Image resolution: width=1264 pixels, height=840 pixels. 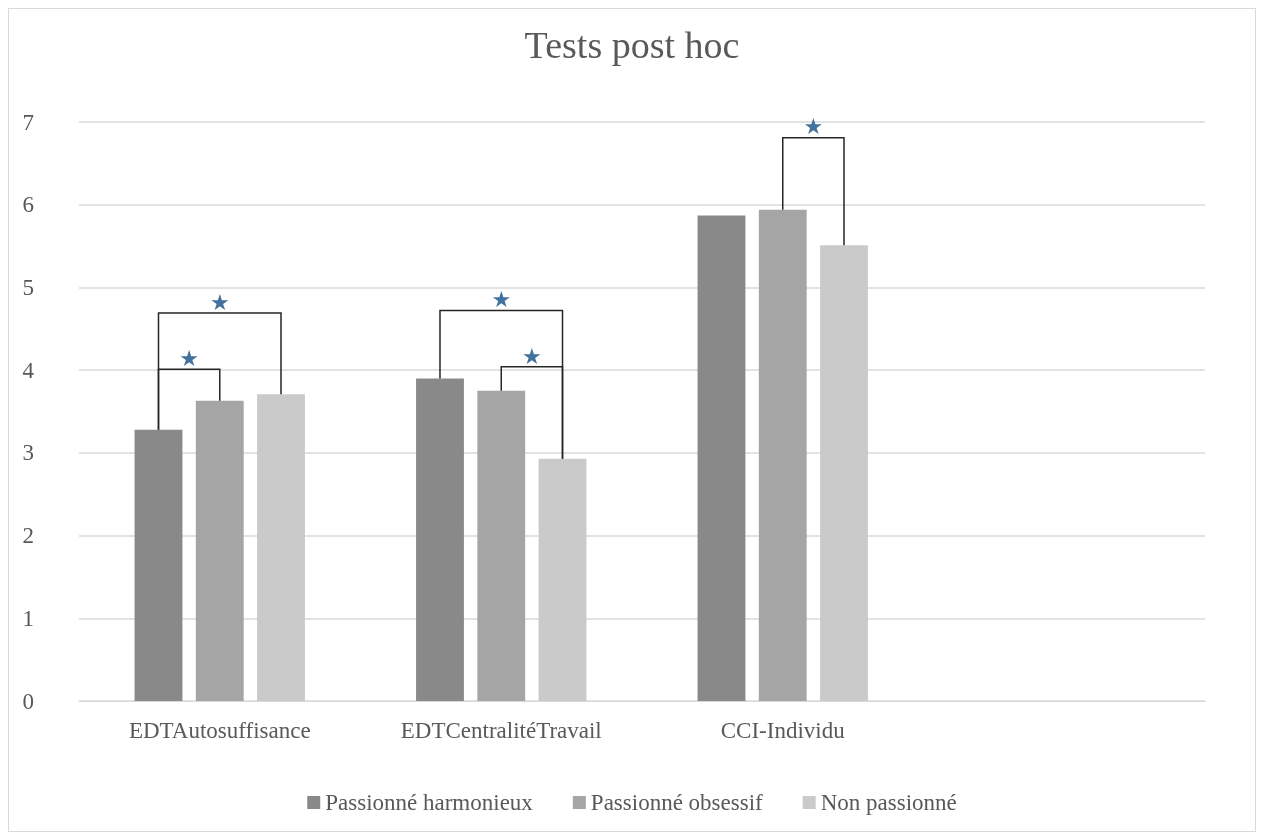 What do you see at coordinates (28, 453) in the screenshot?
I see `y-tick-label: 3` at bounding box center [28, 453].